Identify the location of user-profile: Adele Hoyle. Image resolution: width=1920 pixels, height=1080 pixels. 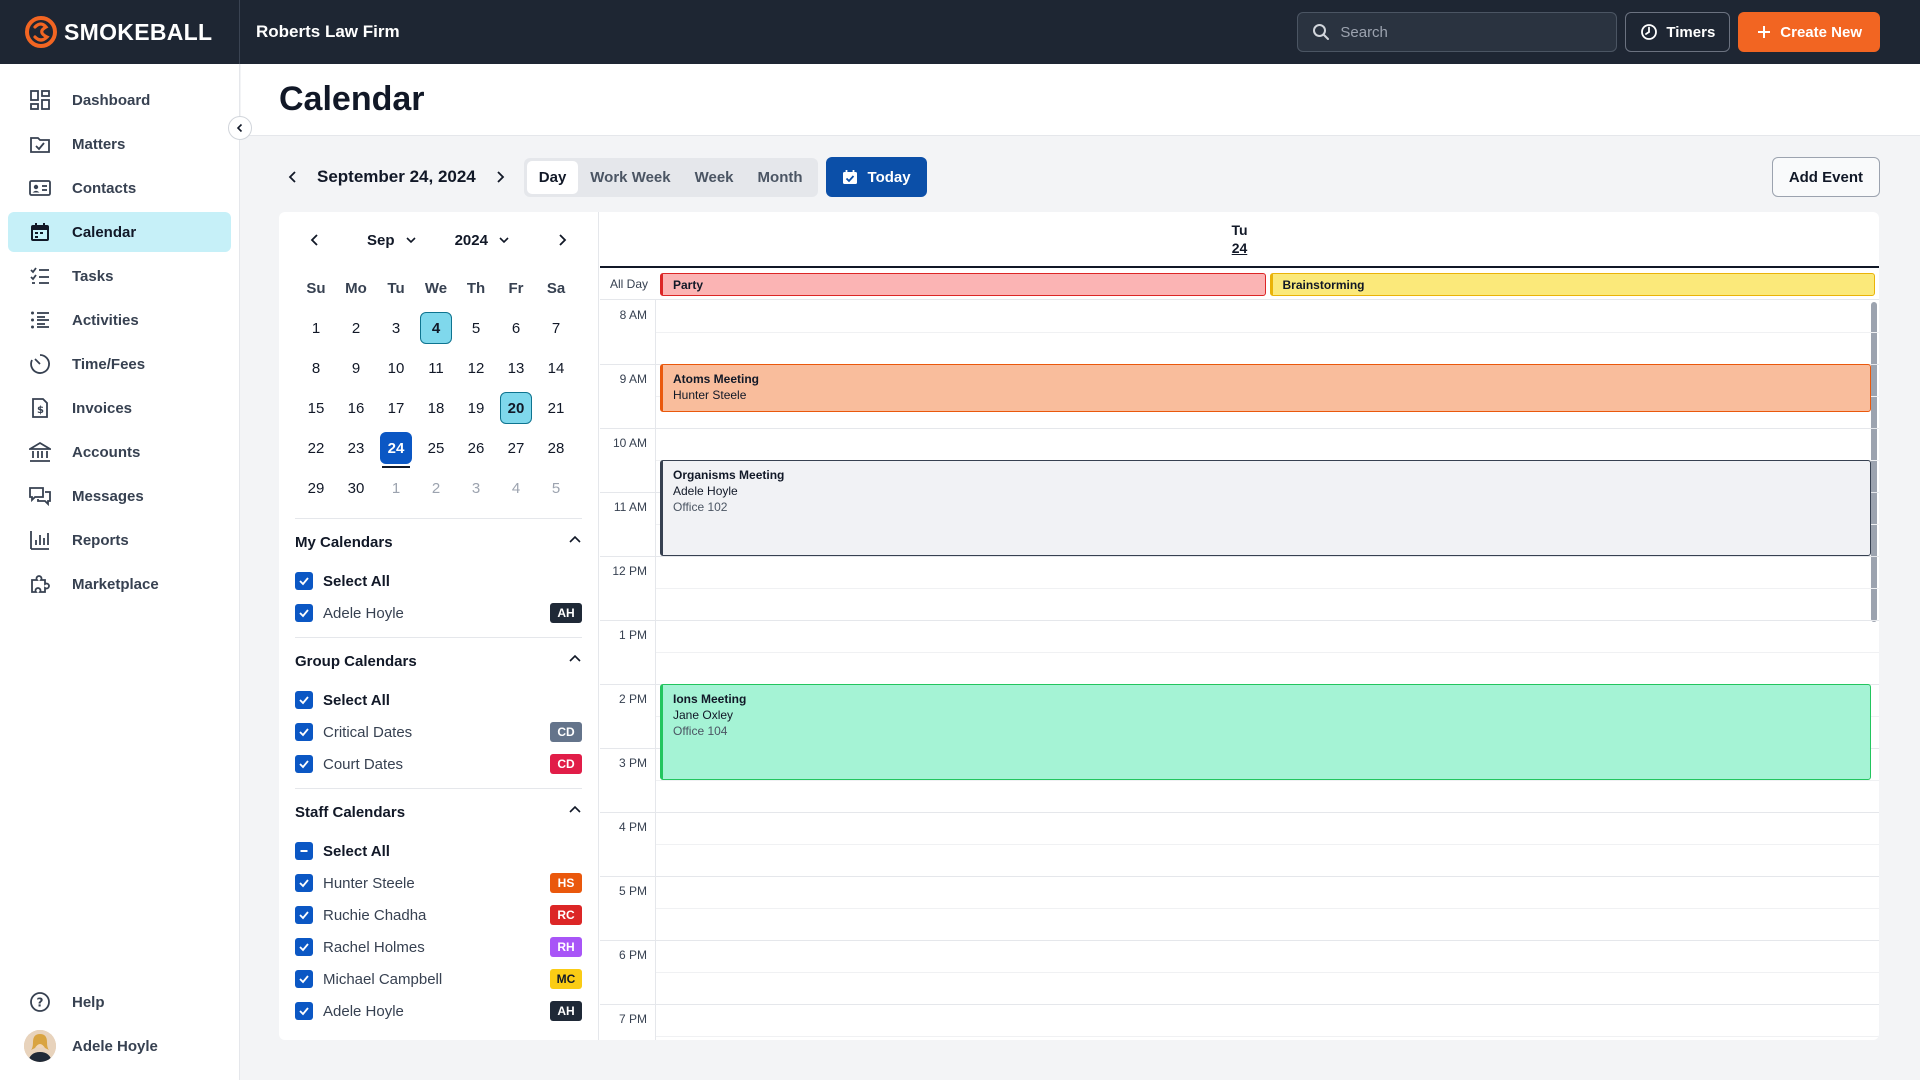
(120, 1046).